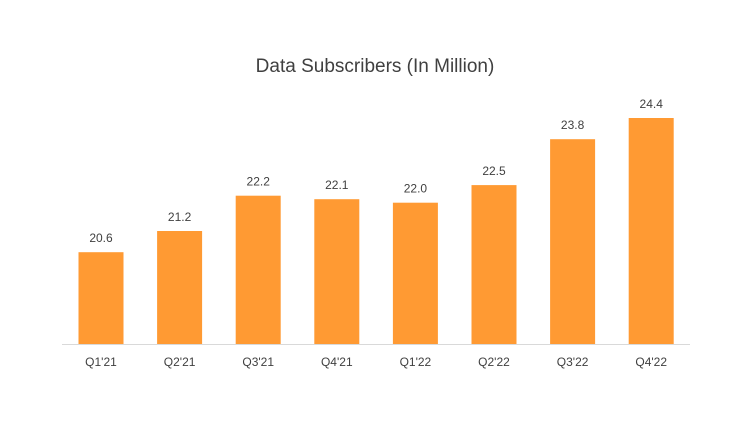  What do you see at coordinates (259, 182) in the screenshot?
I see `data-label-2: 22.2` at bounding box center [259, 182].